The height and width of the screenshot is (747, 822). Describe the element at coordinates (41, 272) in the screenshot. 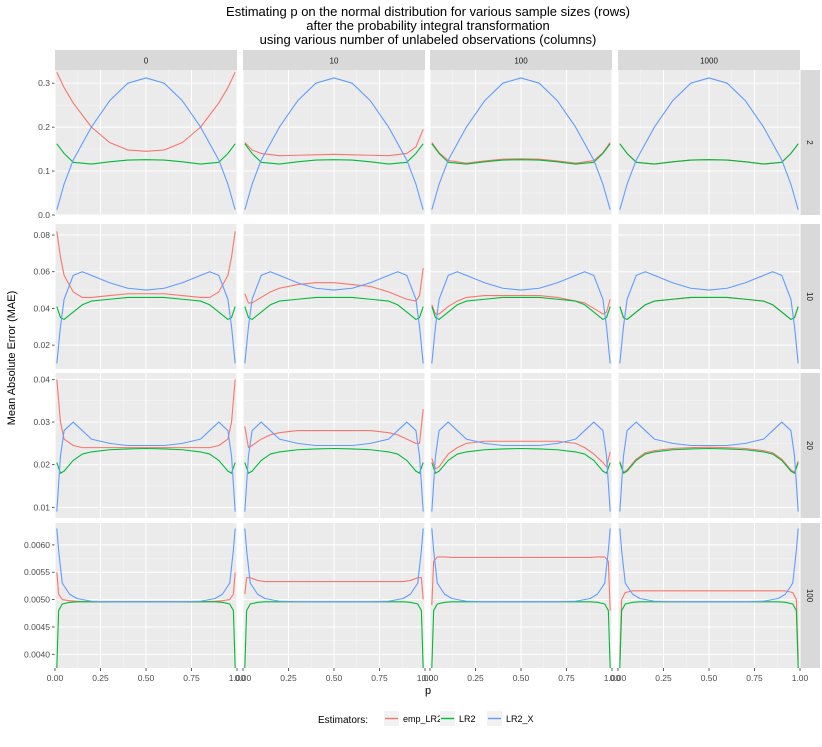

I see `y-tick-label: 0.06` at that location.